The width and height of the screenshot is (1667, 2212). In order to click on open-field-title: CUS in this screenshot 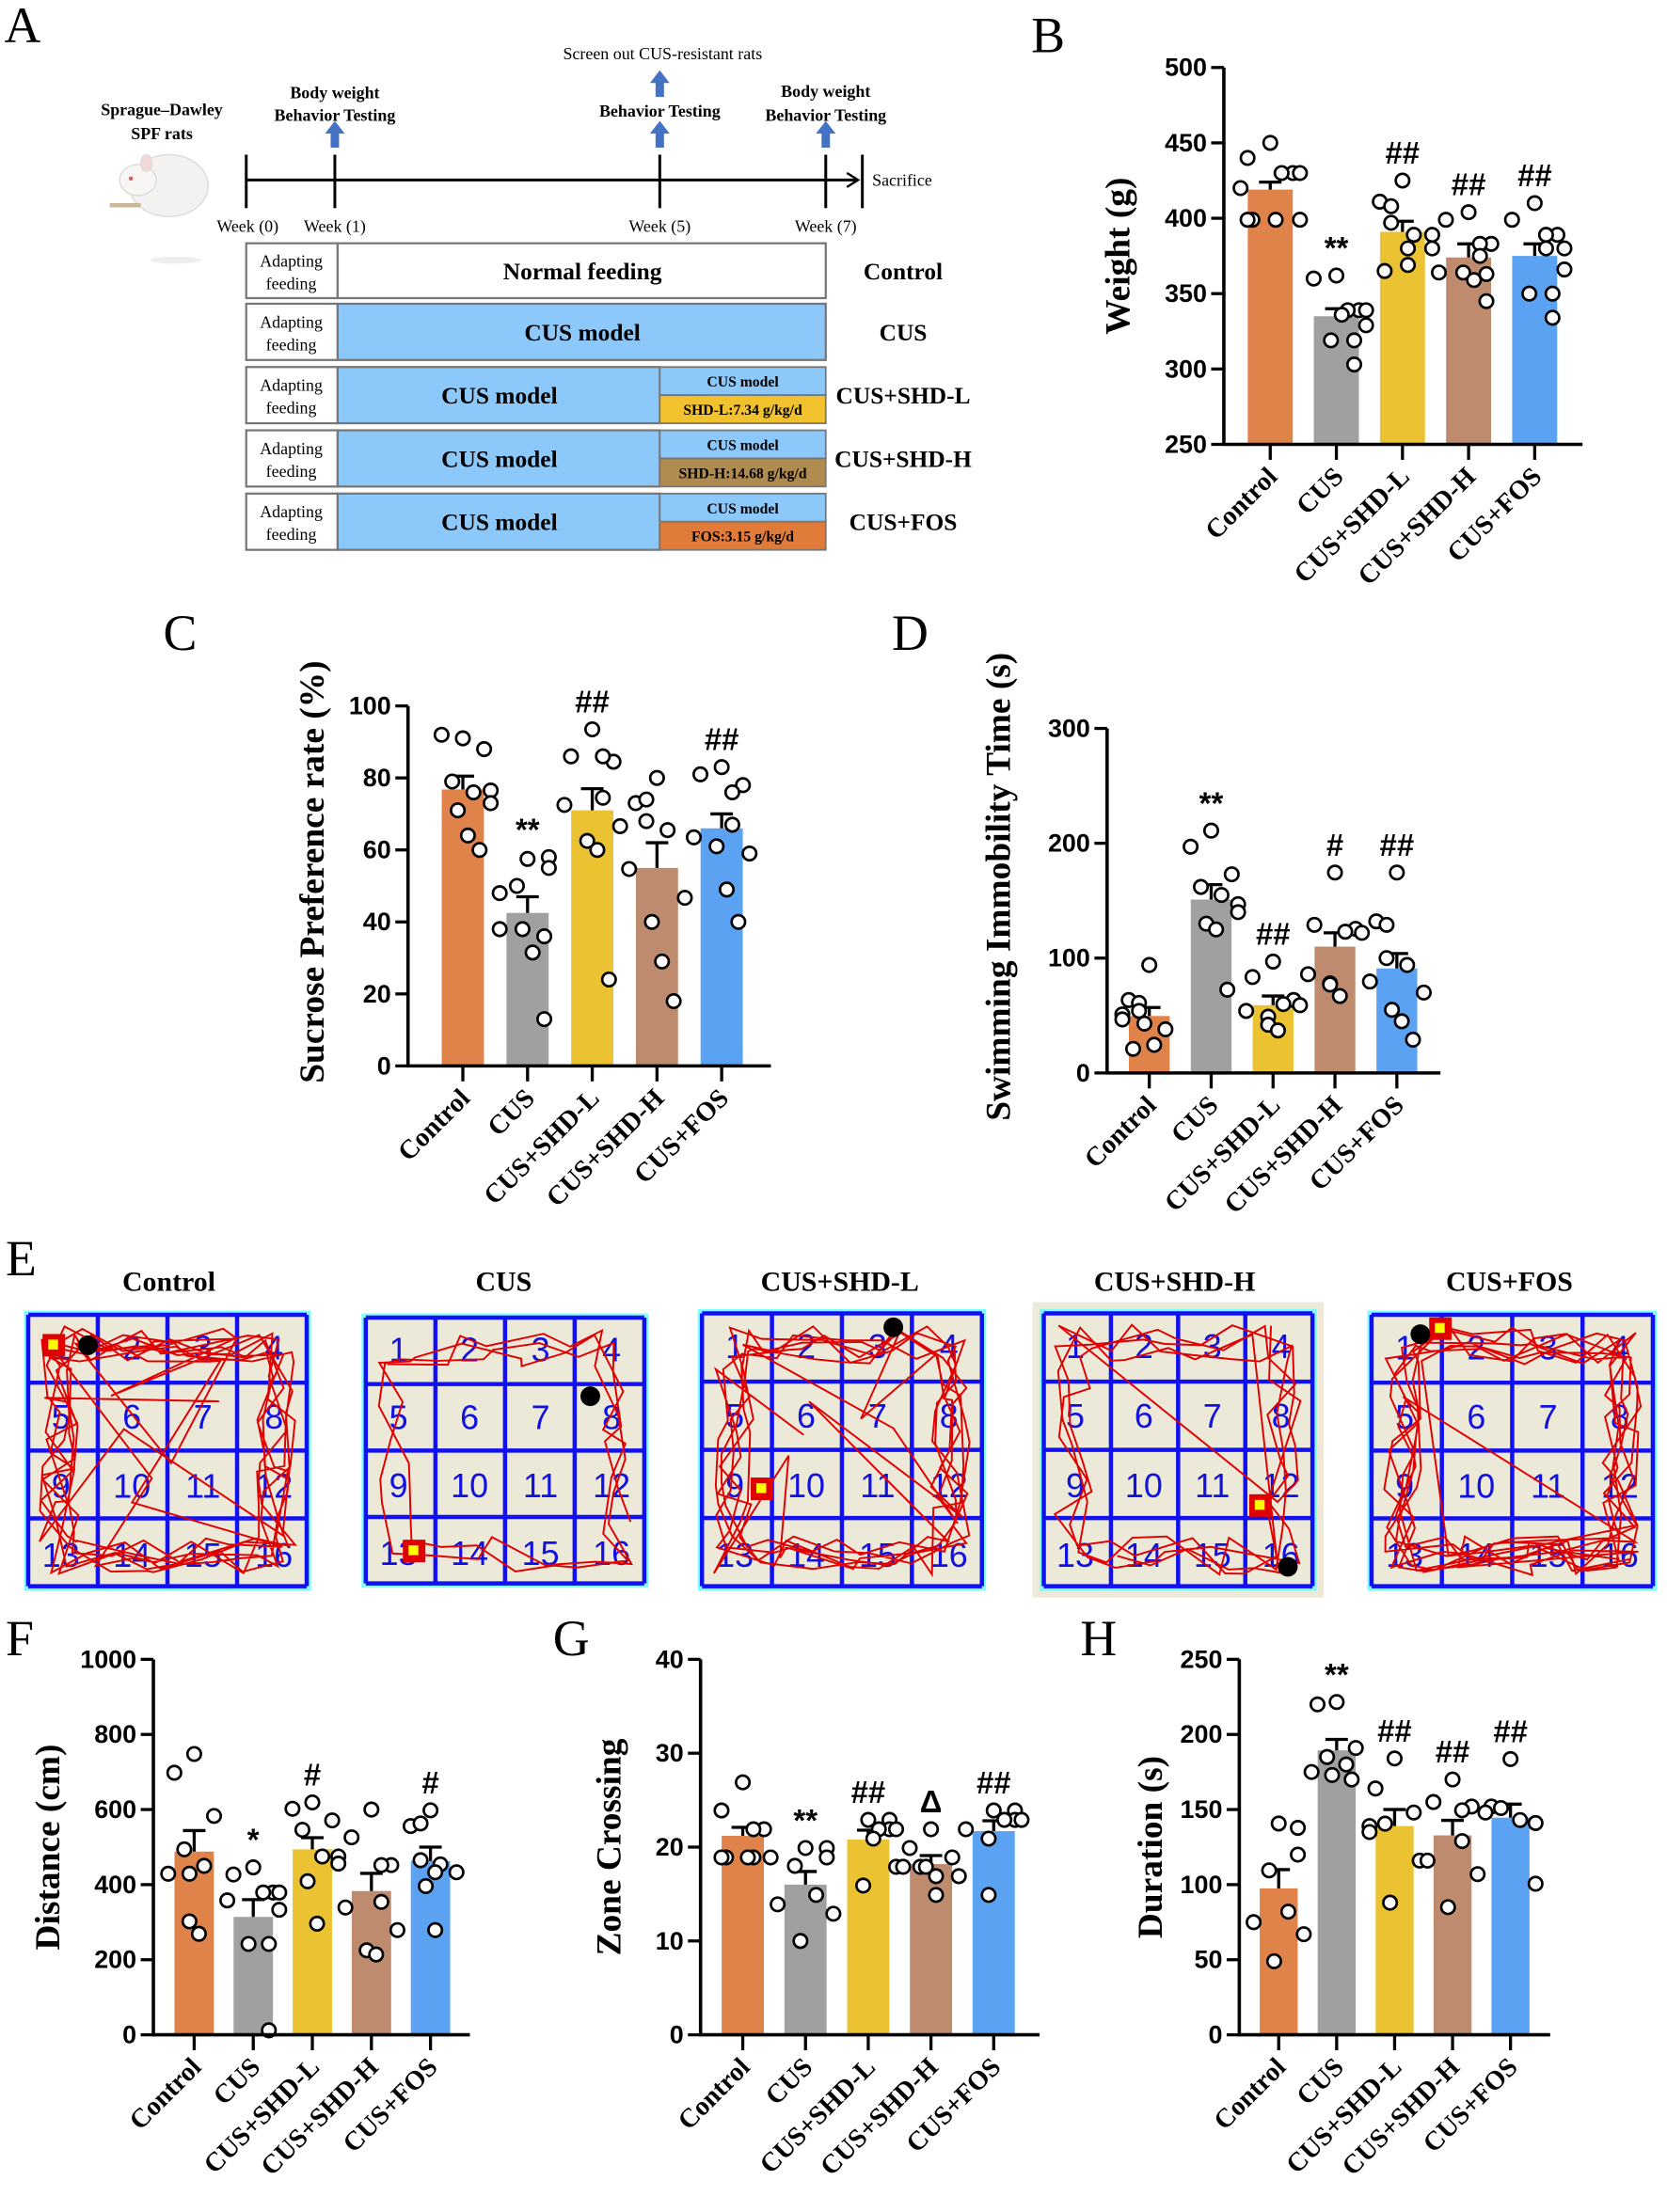, I will do `click(504, 1282)`.